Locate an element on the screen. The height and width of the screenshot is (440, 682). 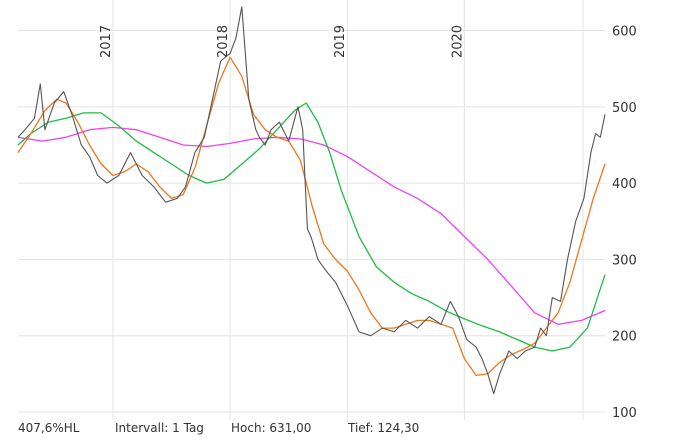
change-label: 407,6%HL is located at coordinates (49, 428).